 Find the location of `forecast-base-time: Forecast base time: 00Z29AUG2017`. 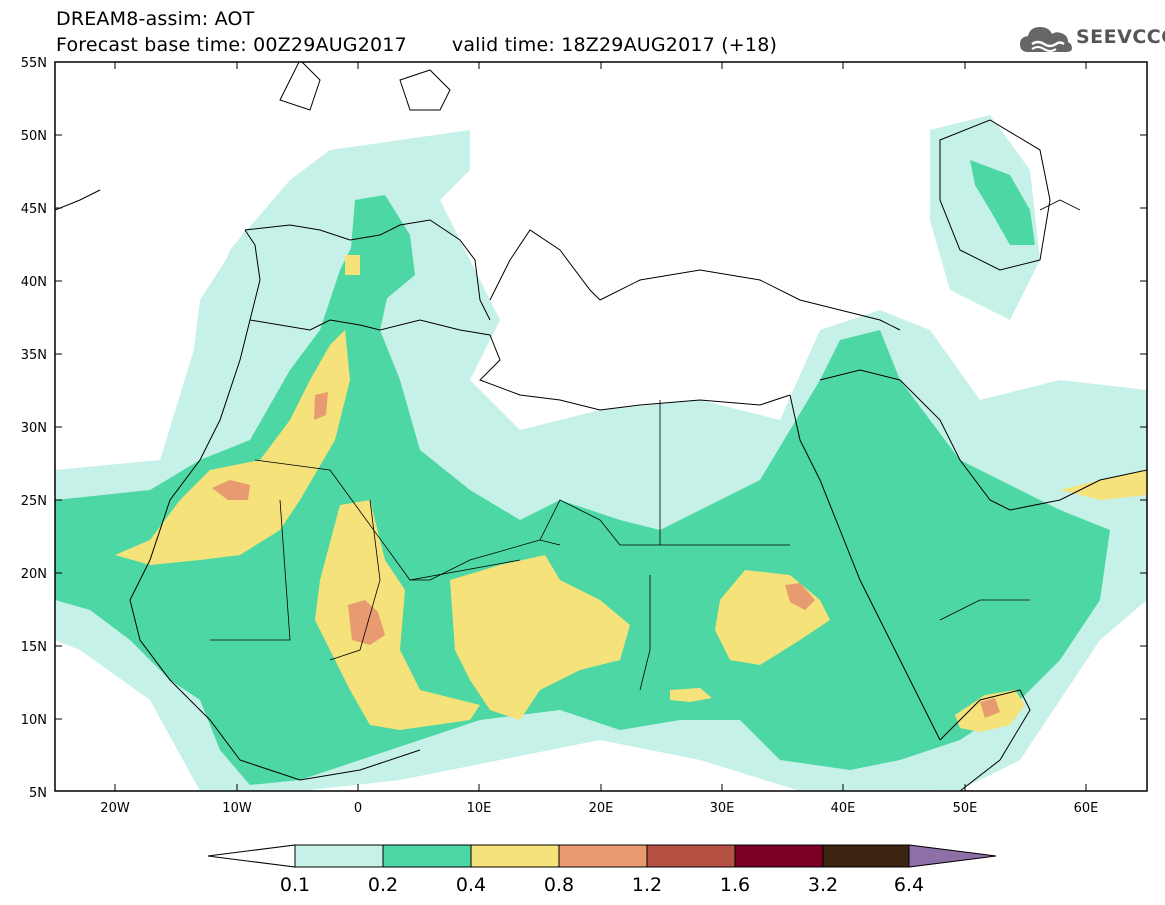

forecast-base-time: Forecast base time: 00Z29AUG2017 is located at coordinates (231, 45).